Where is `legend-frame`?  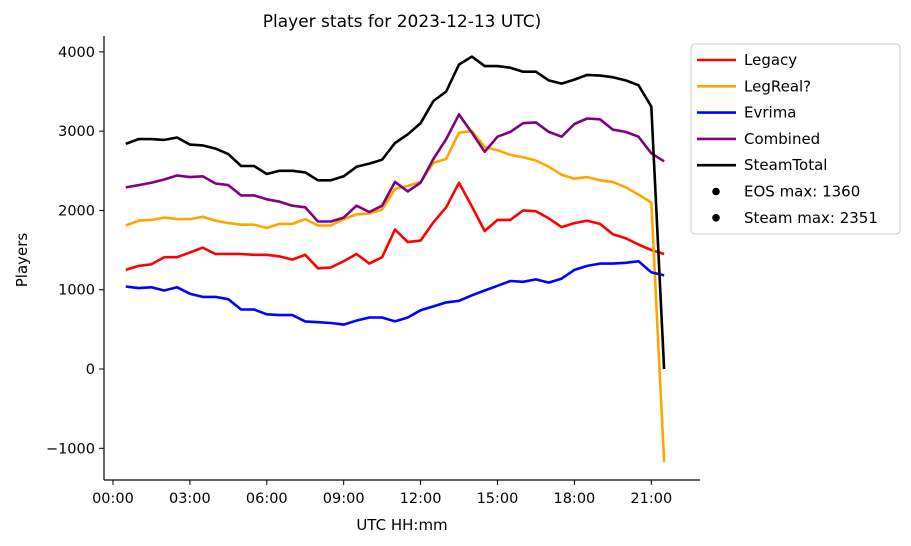
legend-frame is located at coordinates (795, 139).